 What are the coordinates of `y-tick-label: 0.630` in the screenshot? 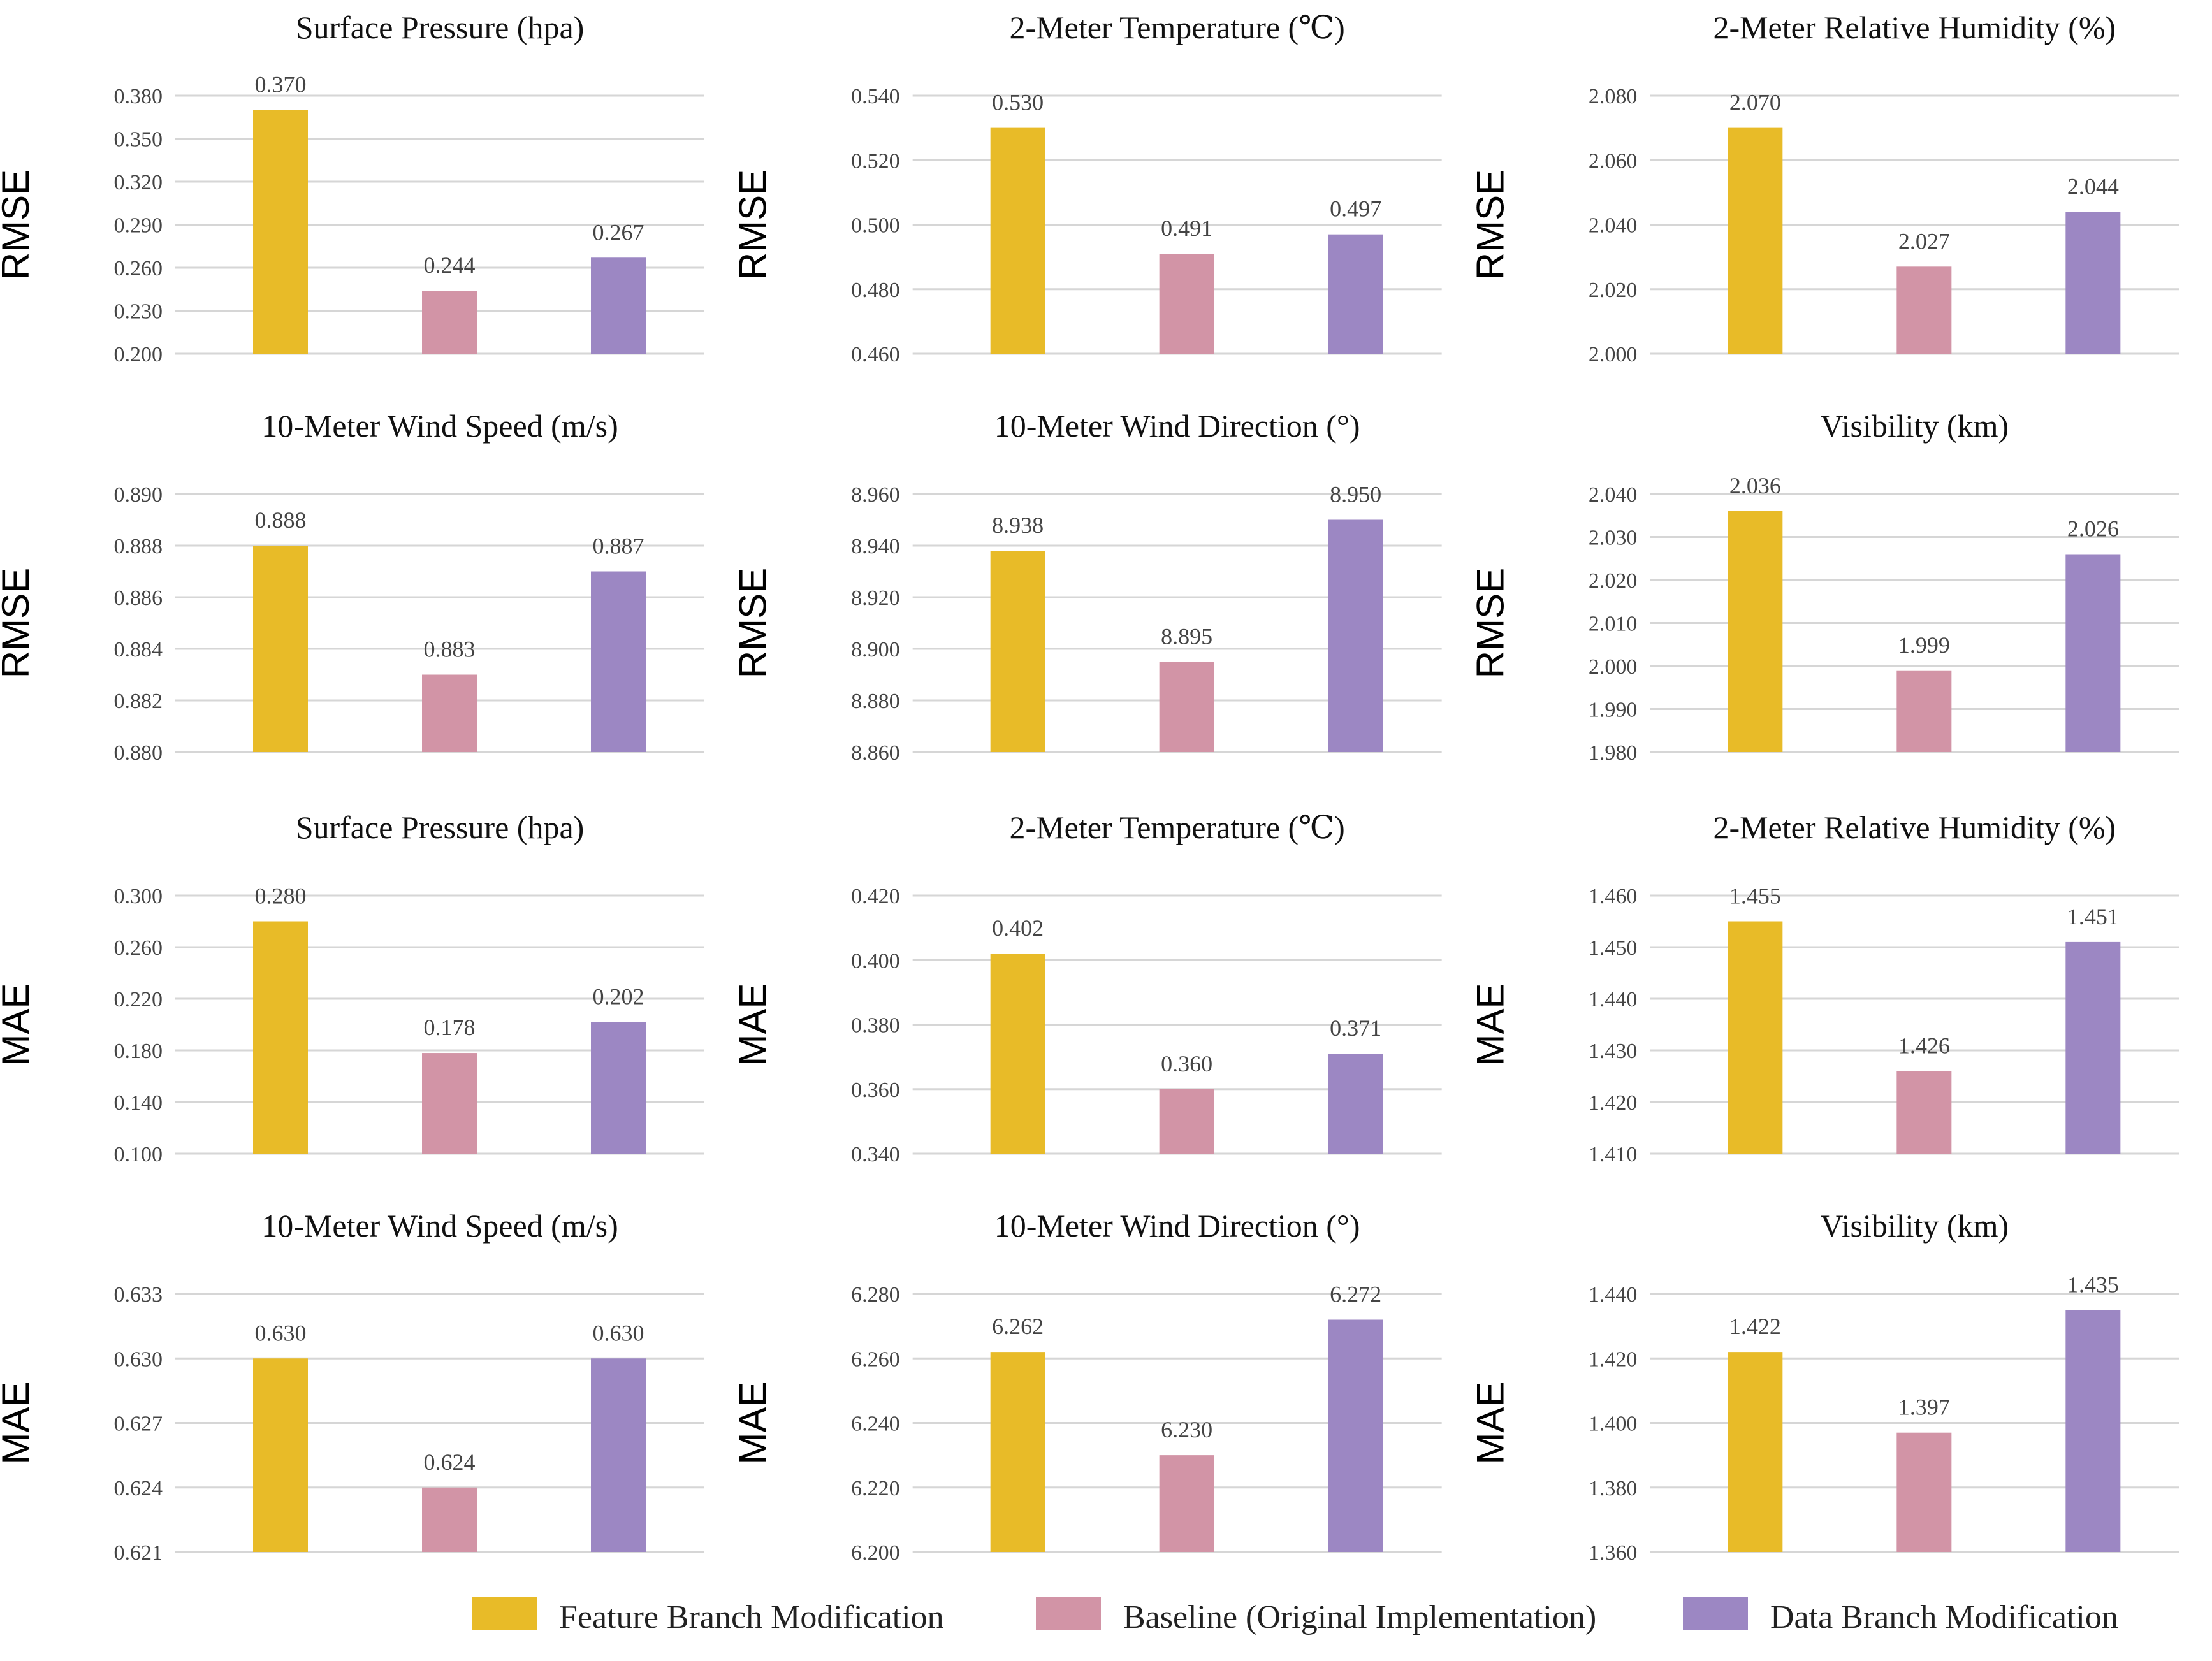 It's located at (138, 1359).